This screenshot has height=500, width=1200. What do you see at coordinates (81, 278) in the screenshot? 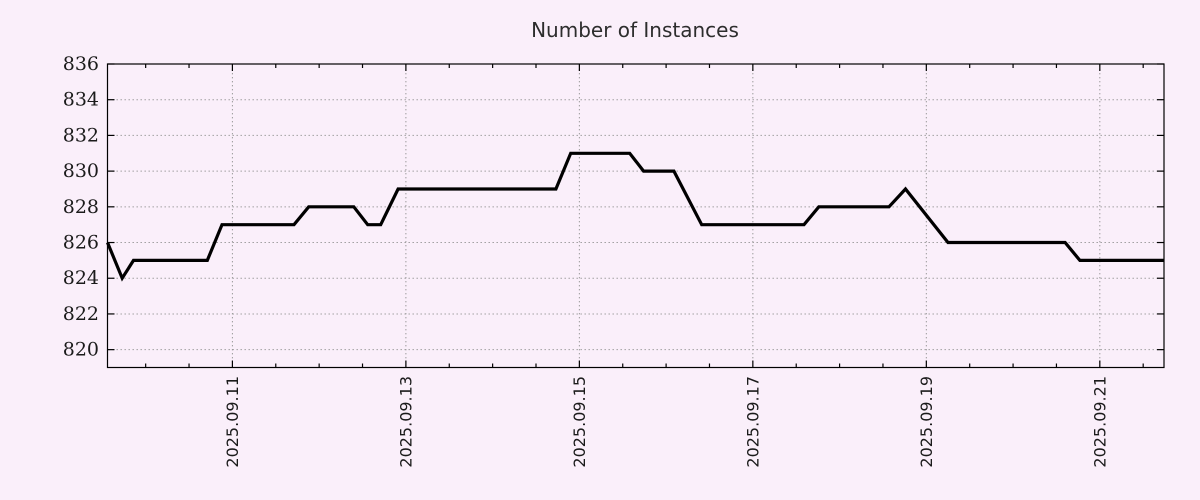
I see `y-tick-label: 824` at bounding box center [81, 278].